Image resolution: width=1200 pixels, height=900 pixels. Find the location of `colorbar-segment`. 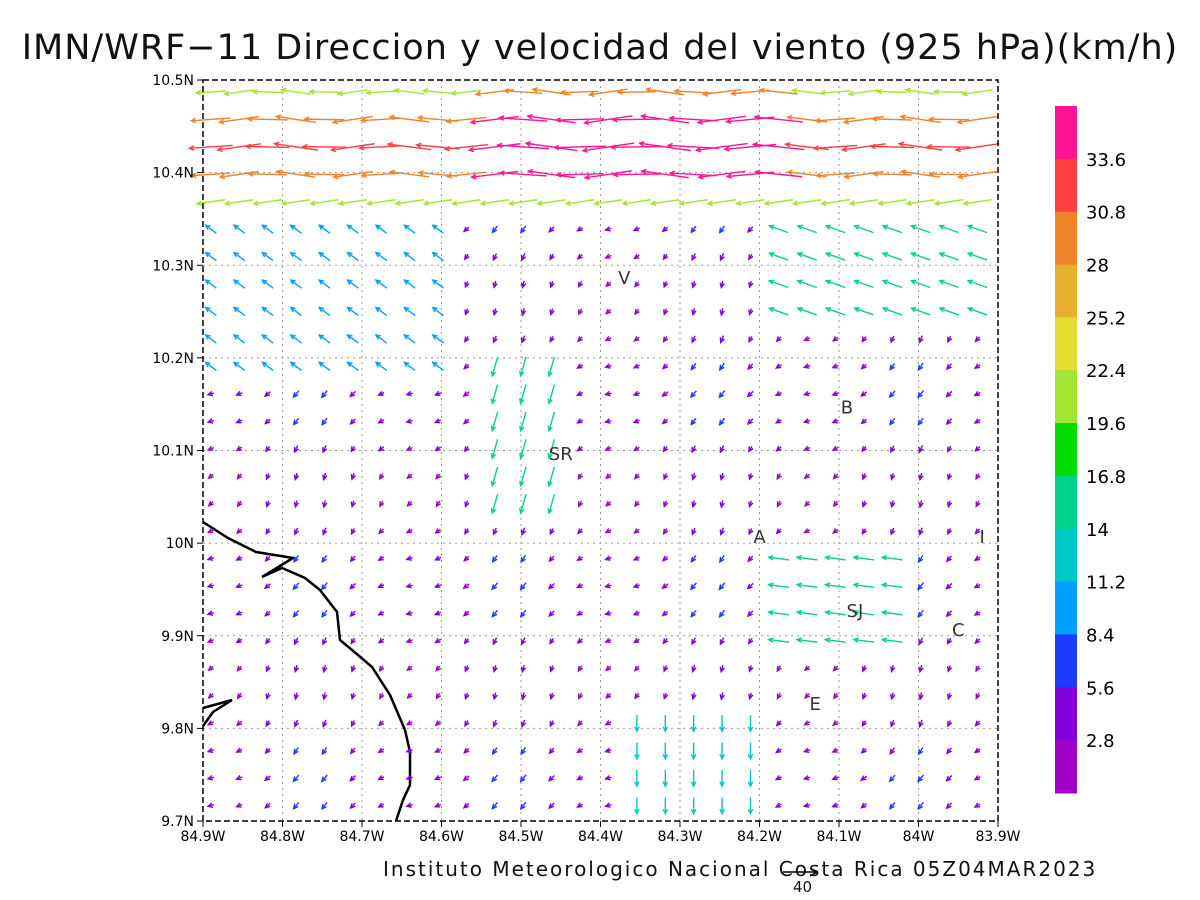

colorbar-segment is located at coordinates (1066, 344).